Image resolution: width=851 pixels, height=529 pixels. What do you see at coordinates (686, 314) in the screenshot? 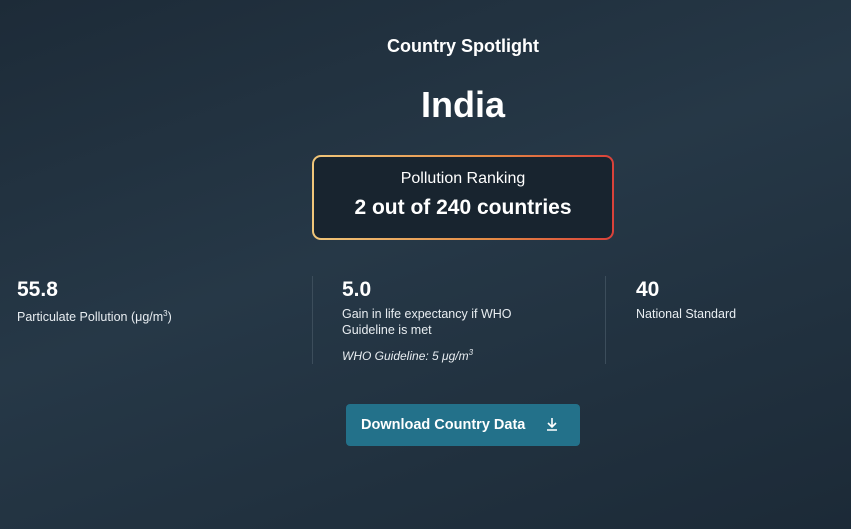
I see `stat-label: National Standard` at bounding box center [686, 314].